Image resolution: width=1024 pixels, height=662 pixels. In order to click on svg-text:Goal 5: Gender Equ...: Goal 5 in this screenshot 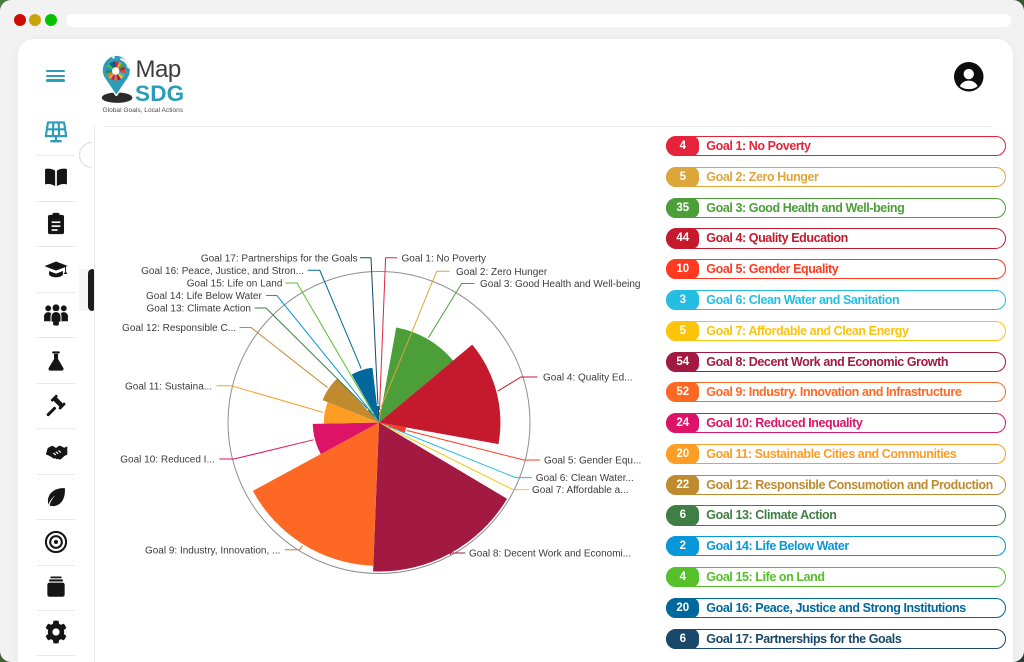, I will do `click(592, 461)`.